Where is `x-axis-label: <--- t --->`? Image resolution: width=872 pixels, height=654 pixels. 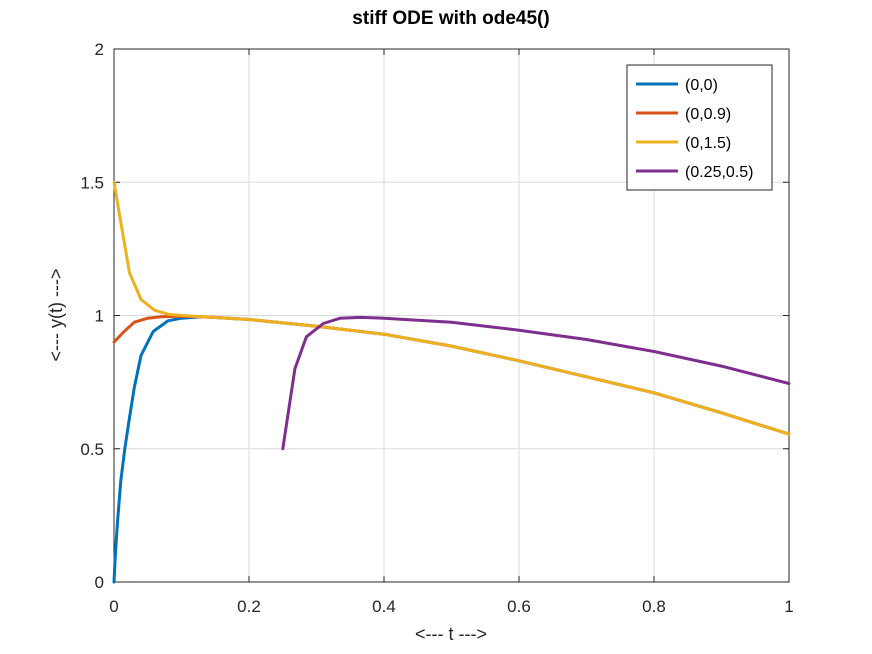 x-axis-label: <--- t ---> is located at coordinates (451, 634).